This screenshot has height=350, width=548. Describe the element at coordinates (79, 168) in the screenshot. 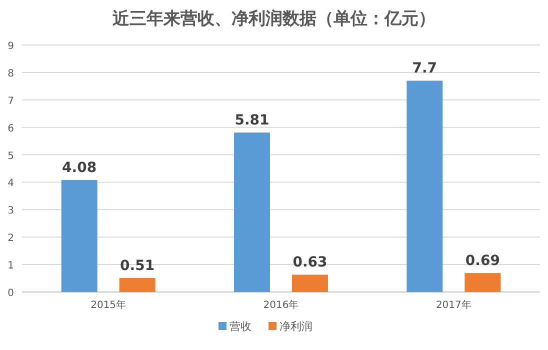

I see `data-label: 4.08` at that location.